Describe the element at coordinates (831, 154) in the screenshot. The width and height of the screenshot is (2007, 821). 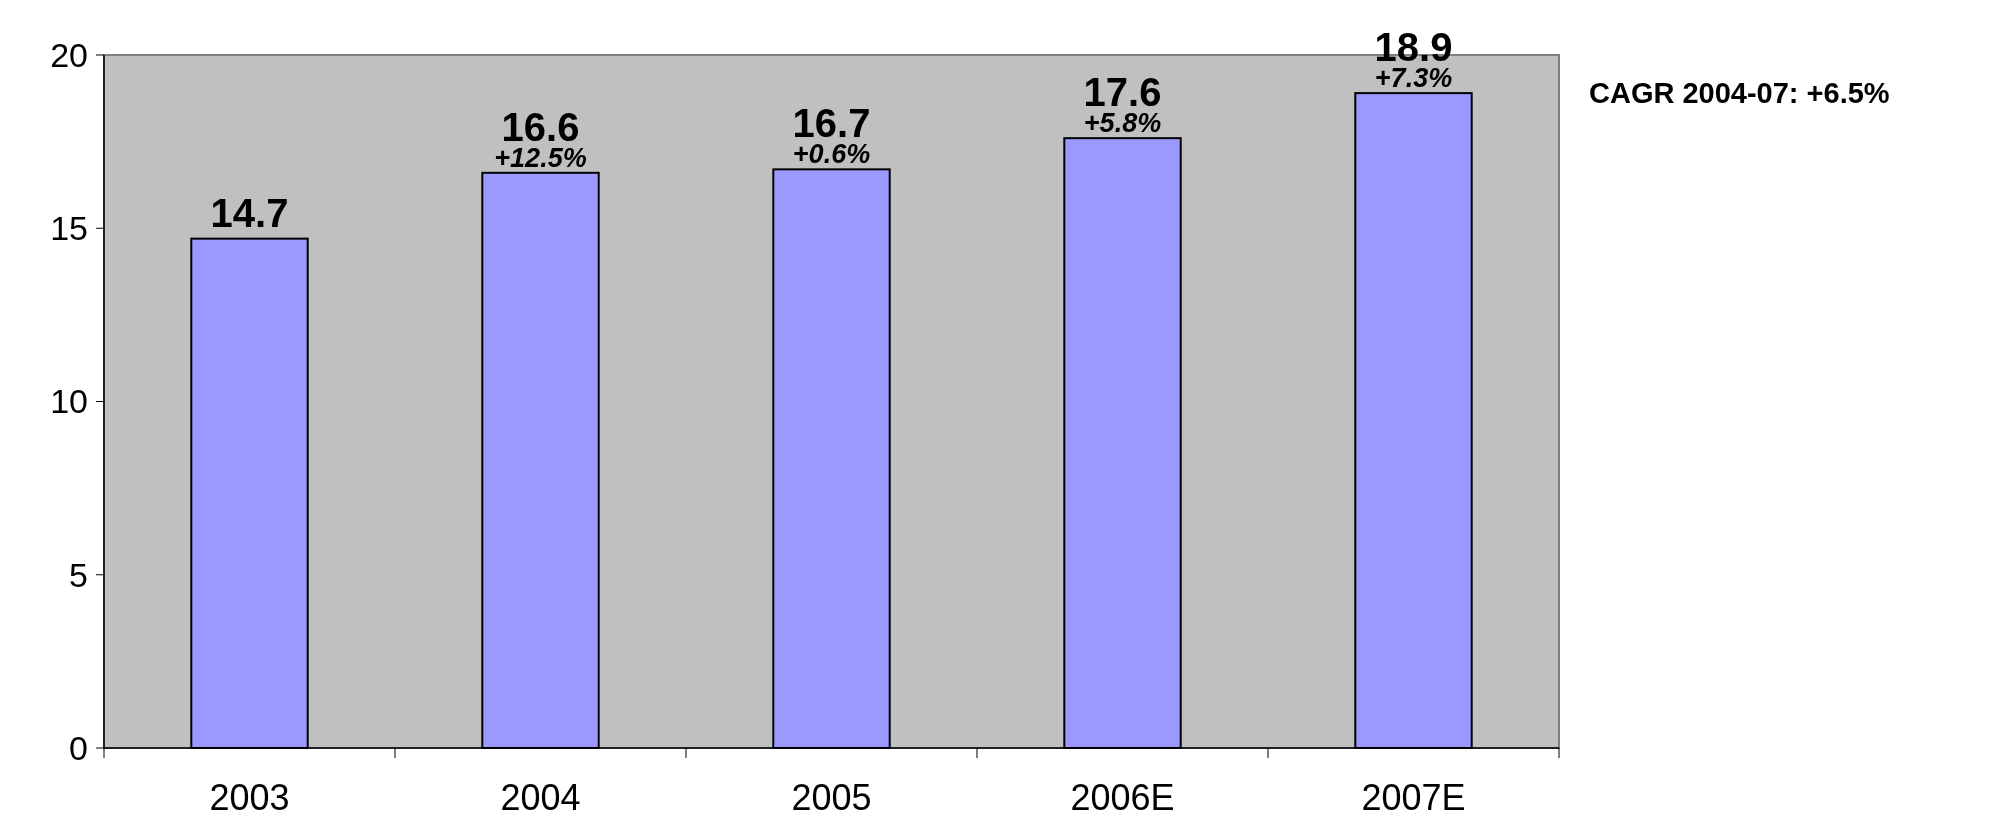
I see `annotation: +0.6%` at that location.